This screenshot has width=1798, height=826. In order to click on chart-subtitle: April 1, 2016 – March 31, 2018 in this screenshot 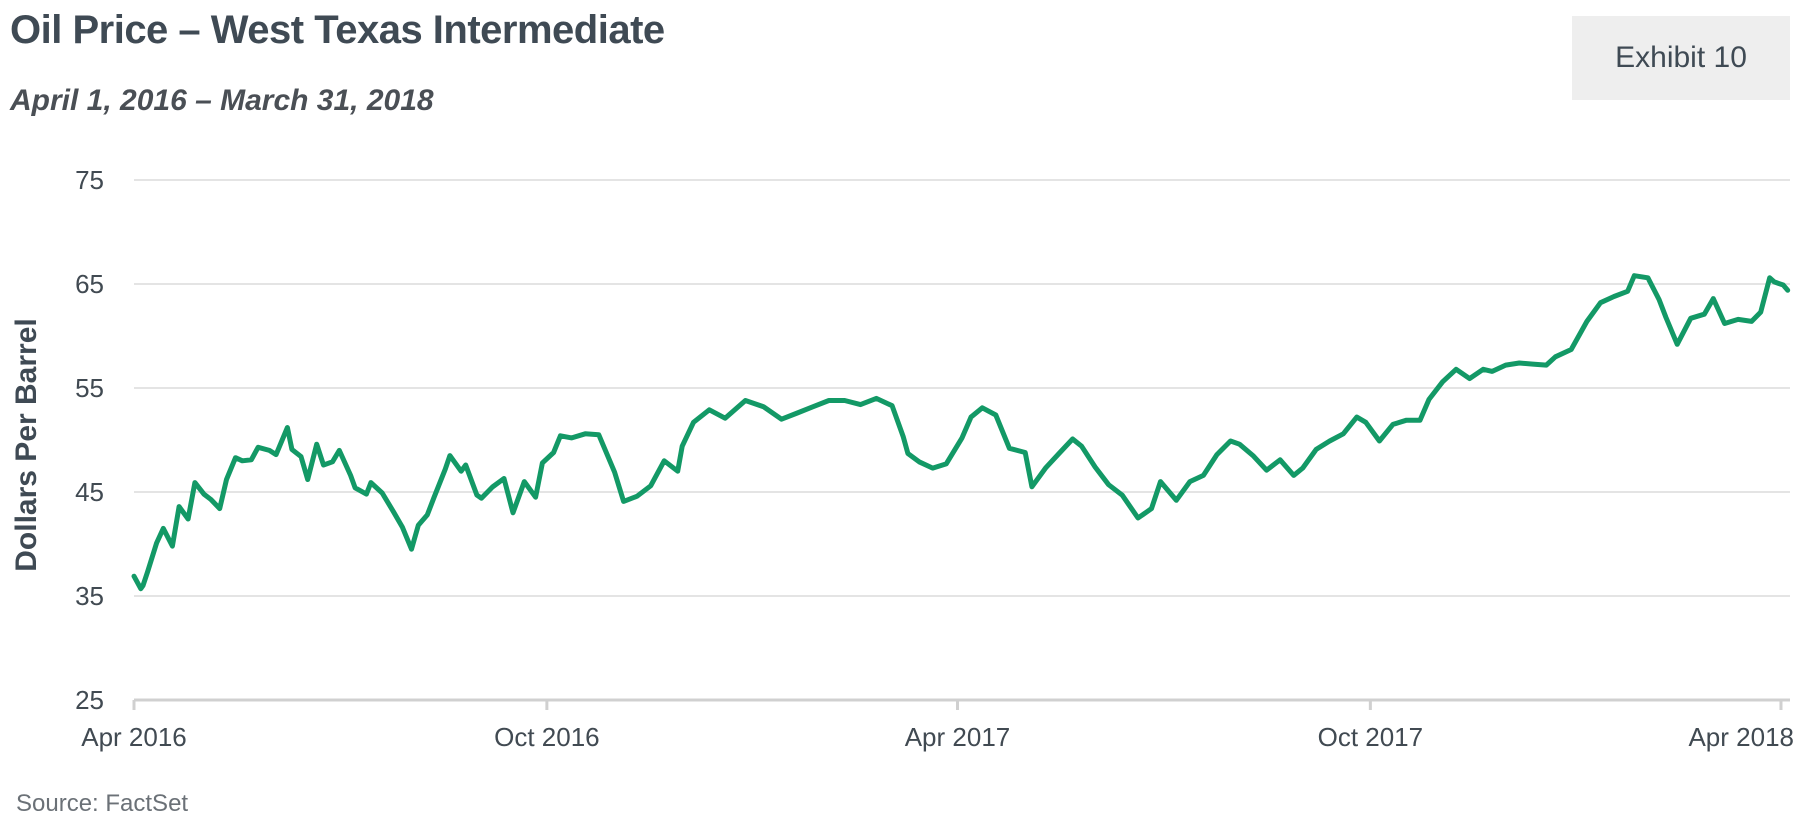, I will do `click(222, 100)`.